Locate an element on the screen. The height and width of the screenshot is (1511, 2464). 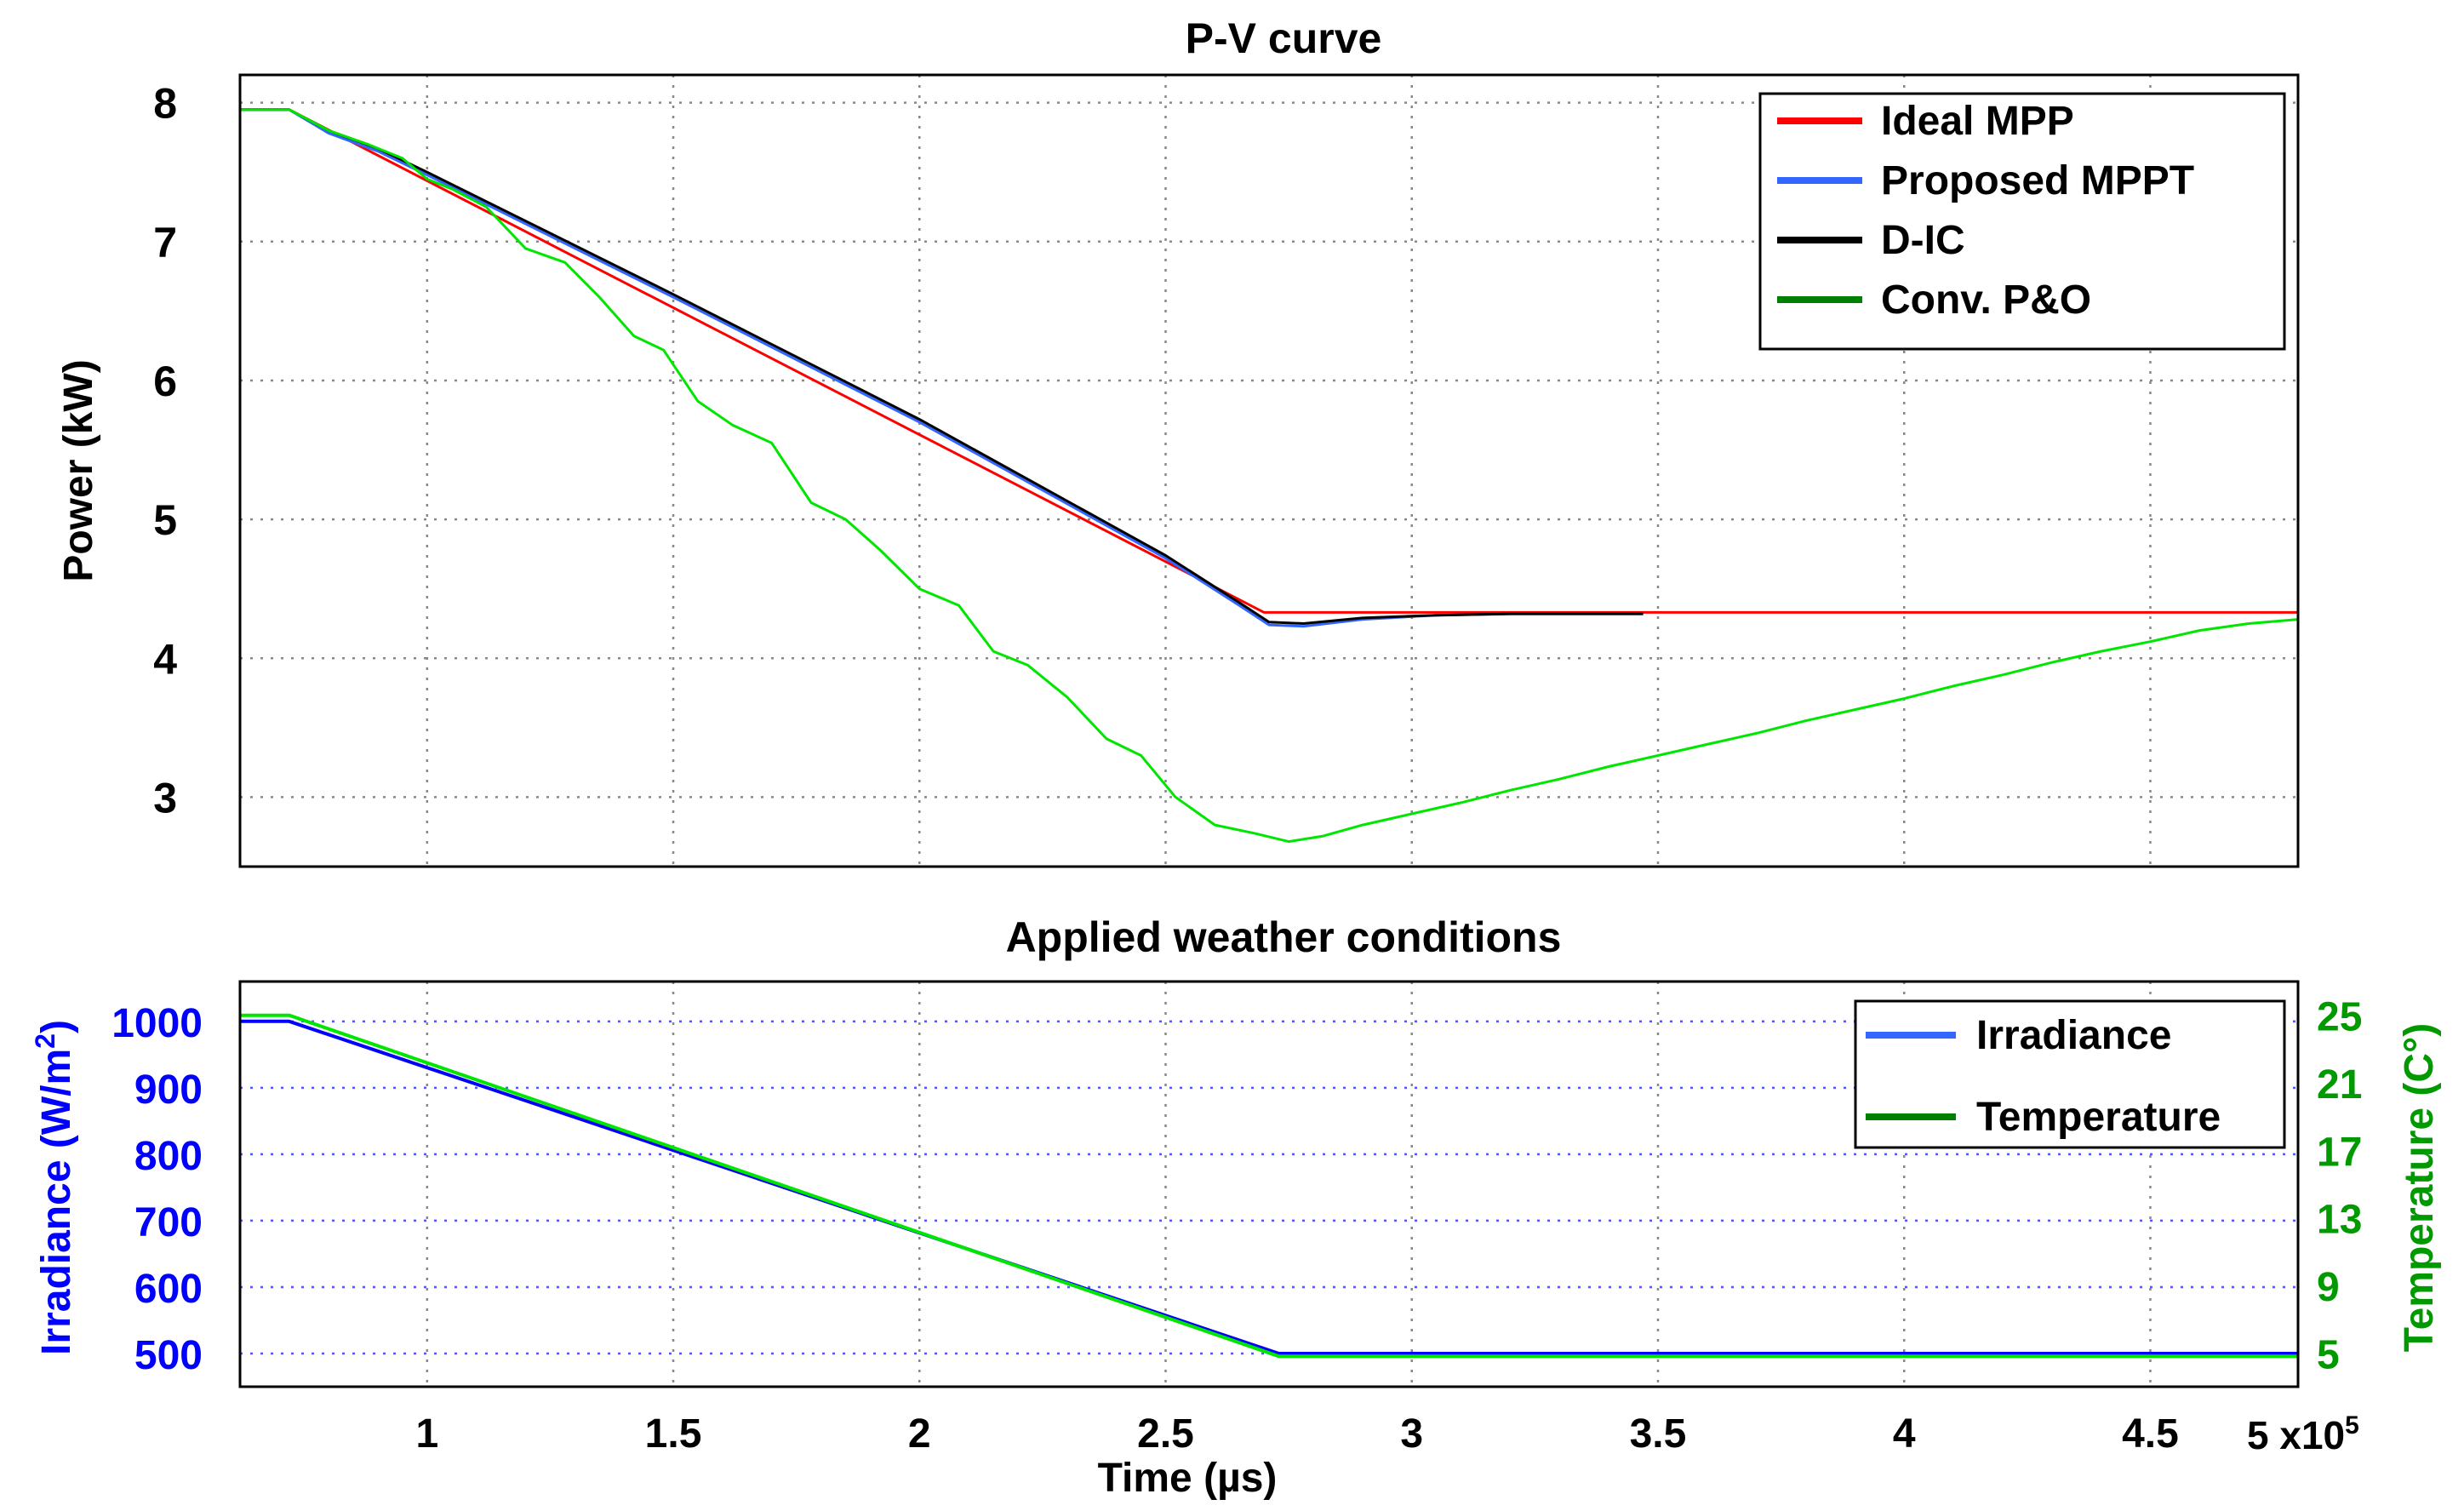
legend: Ideal MPP Proposed MPPT D-IC Conv. P&O is located at coordinates (2022, 221).